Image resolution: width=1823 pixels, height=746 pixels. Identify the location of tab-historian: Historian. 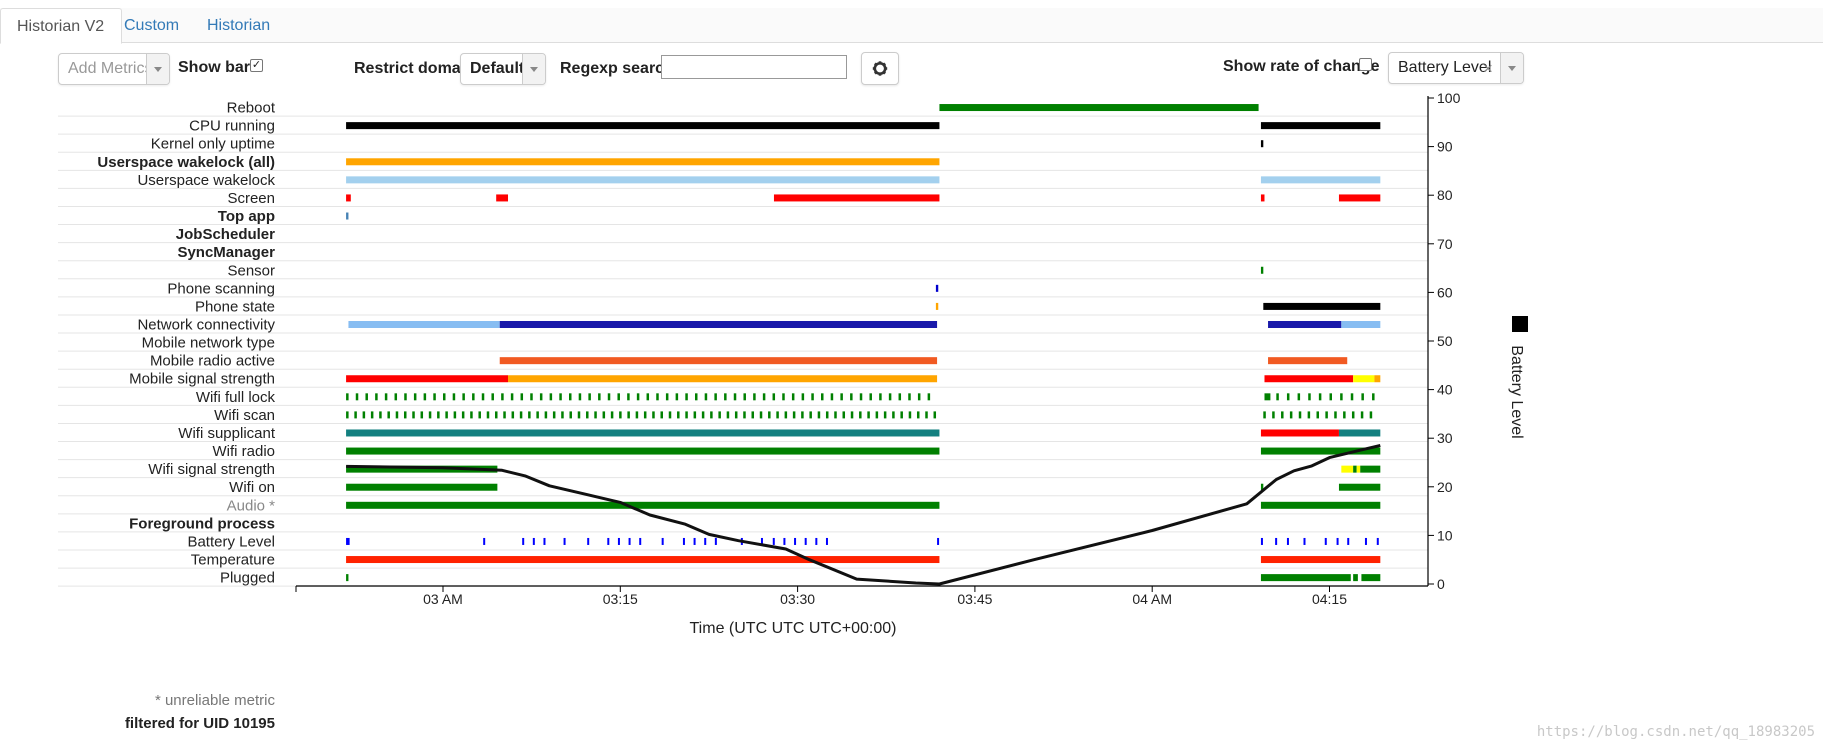
(239, 25).